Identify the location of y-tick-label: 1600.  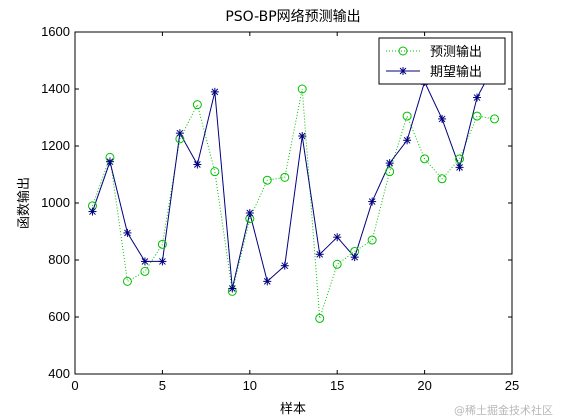
(55, 31).